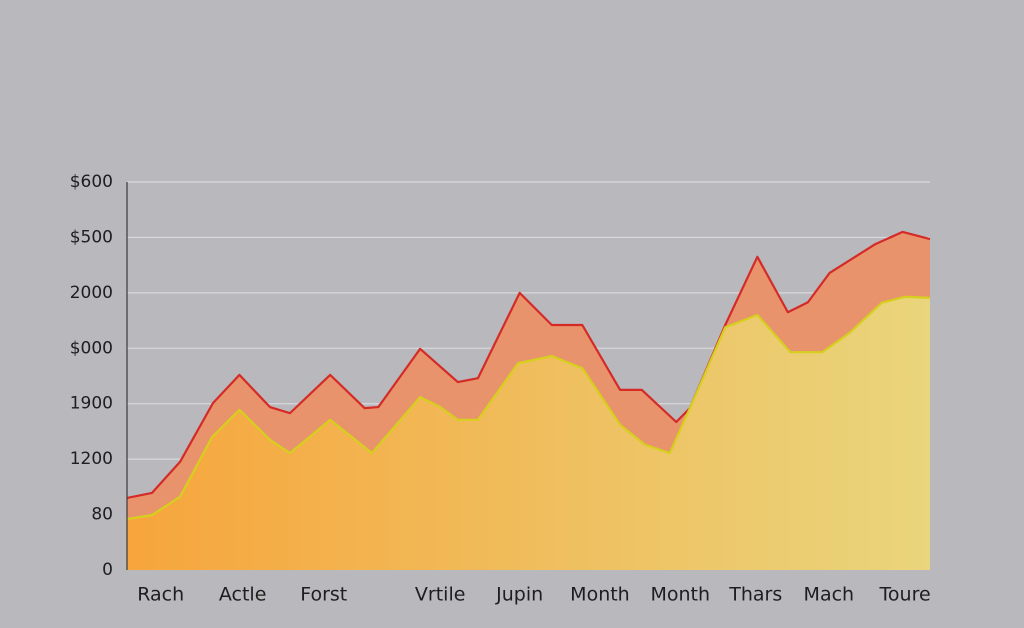 The width and height of the screenshot is (1024, 628). Describe the element at coordinates (91, 348) in the screenshot. I see `y-tick-label: $000` at that location.